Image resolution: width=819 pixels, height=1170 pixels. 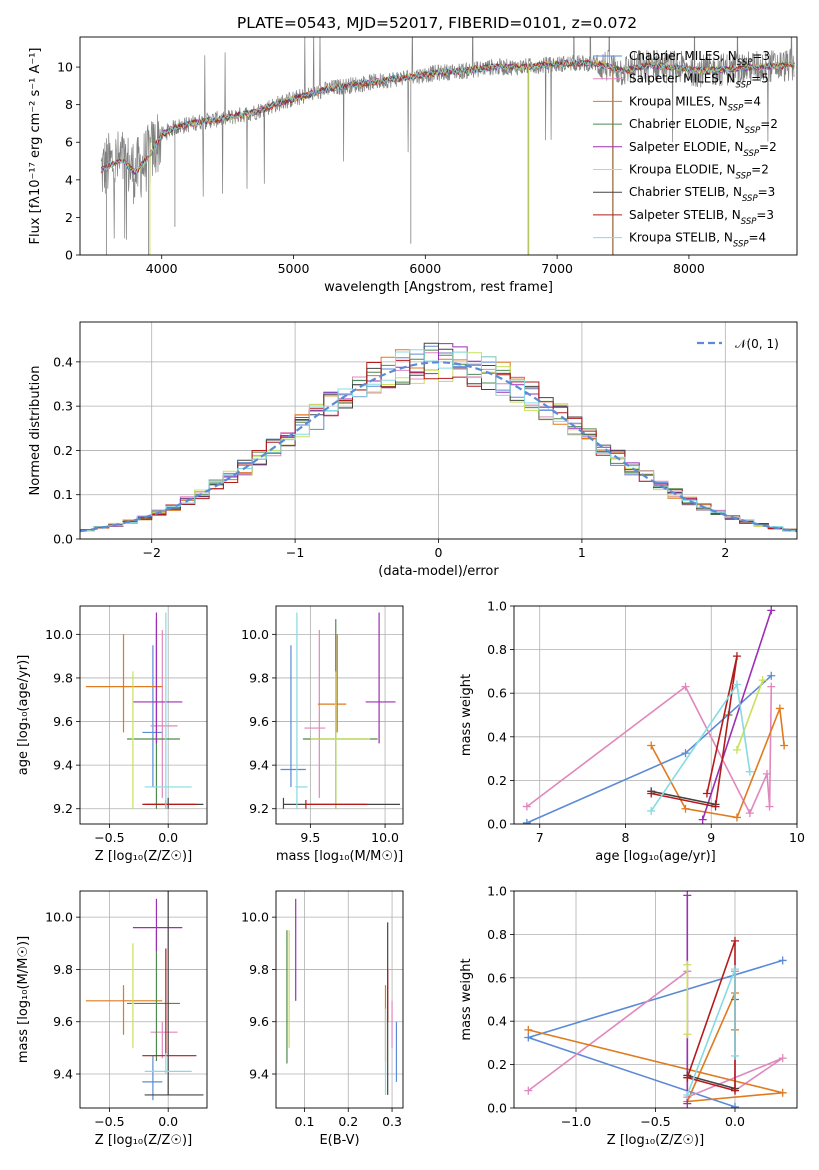 I want to click on weight-line-salpeter_stelib, so click(x=711, y=1016).